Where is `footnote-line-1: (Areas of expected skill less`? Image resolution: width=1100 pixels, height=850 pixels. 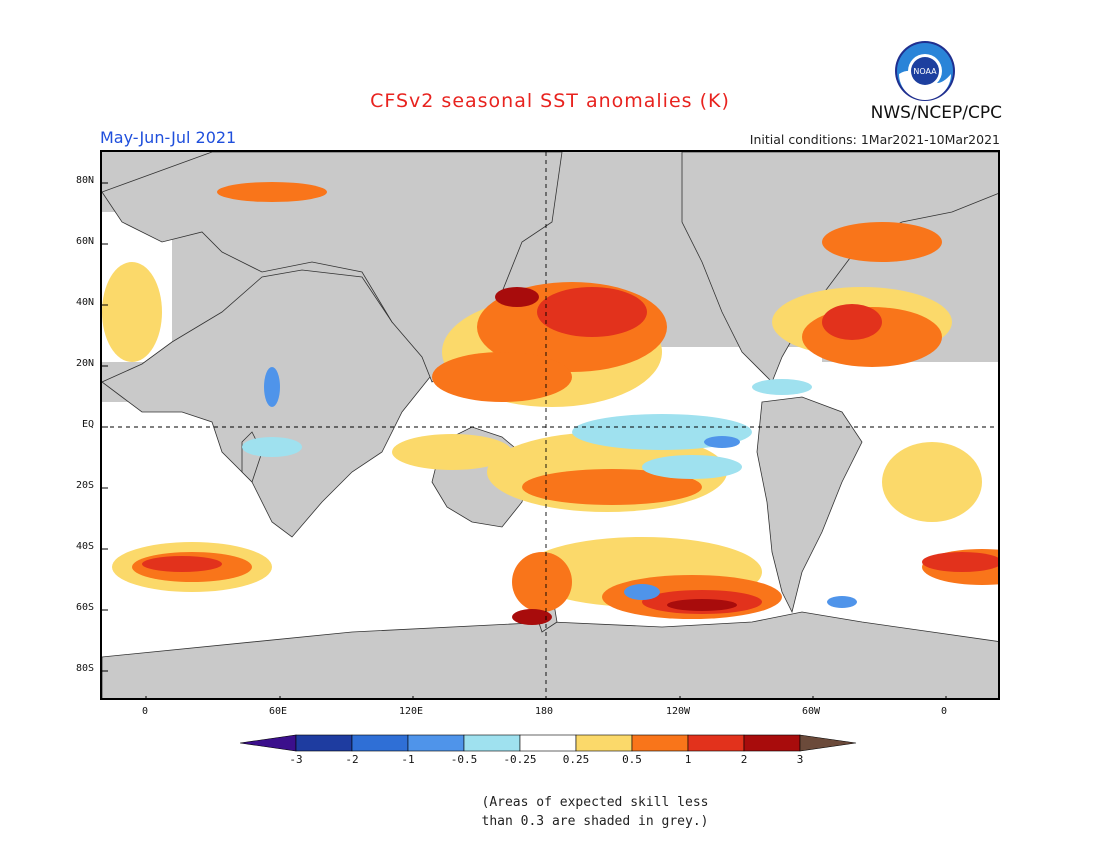 footnote-line-1: (Areas of expected skill less is located at coordinates (595, 802).